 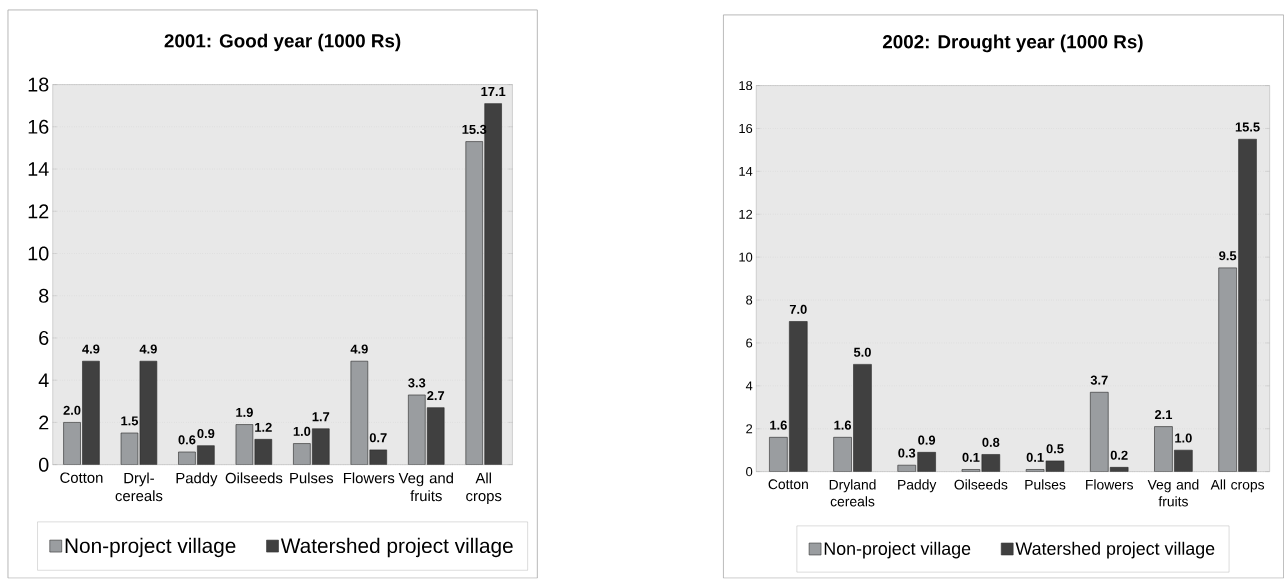 I want to click on data-label: 2.7, so click(x=436, y=396).